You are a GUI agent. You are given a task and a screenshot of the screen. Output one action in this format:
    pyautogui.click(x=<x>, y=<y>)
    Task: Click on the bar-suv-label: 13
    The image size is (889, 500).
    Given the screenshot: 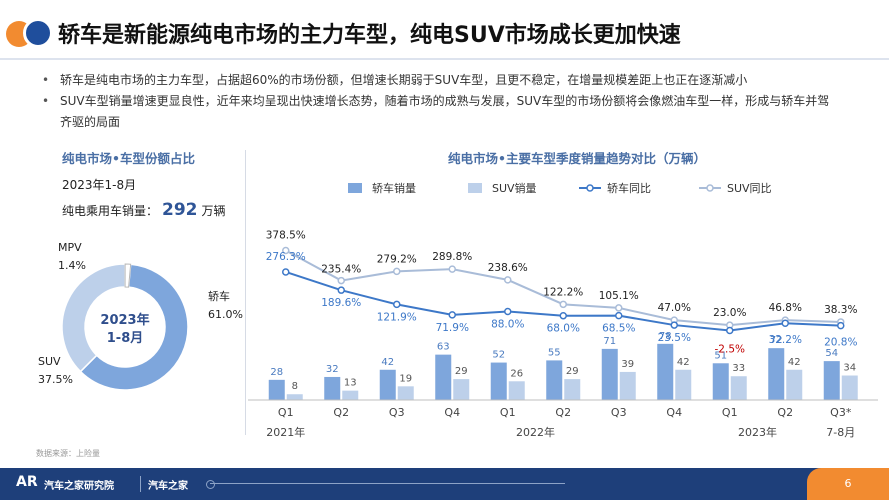 What is the action you would take?
    pyautogui.click(x=350, y=383)
    